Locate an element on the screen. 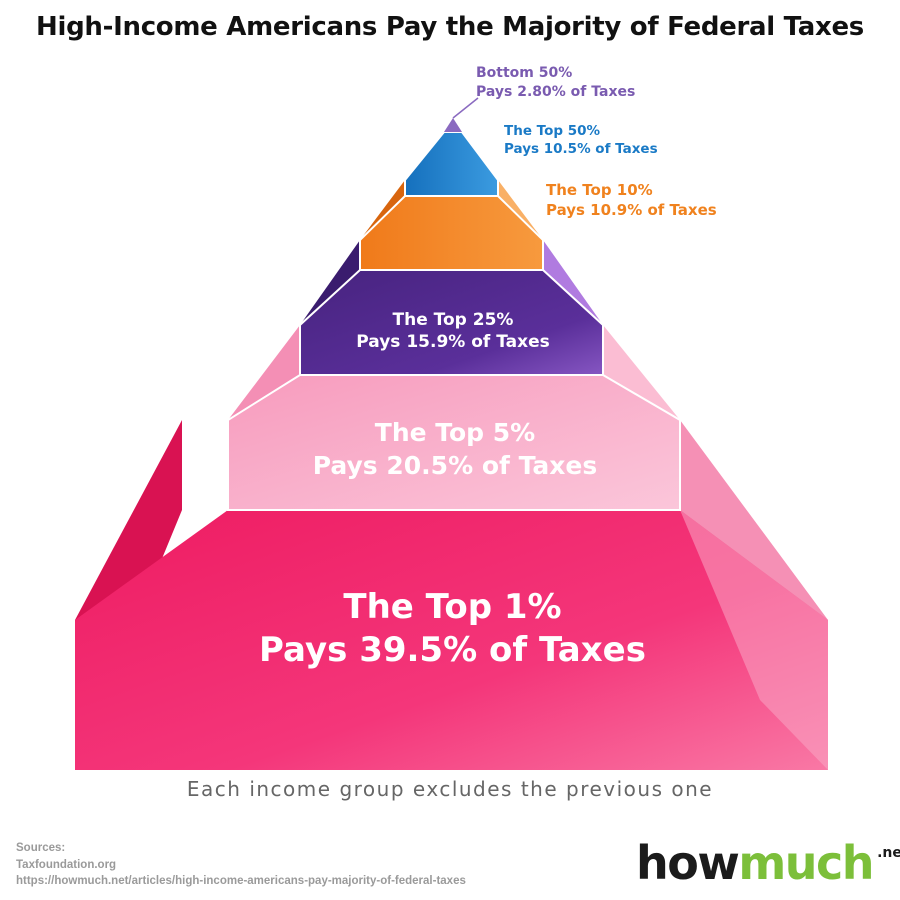 The height and width of the screenshot is (900, 900). tier-top-10-line2: Pays 10.9% of Taxes is located at coordinates (631, 210).